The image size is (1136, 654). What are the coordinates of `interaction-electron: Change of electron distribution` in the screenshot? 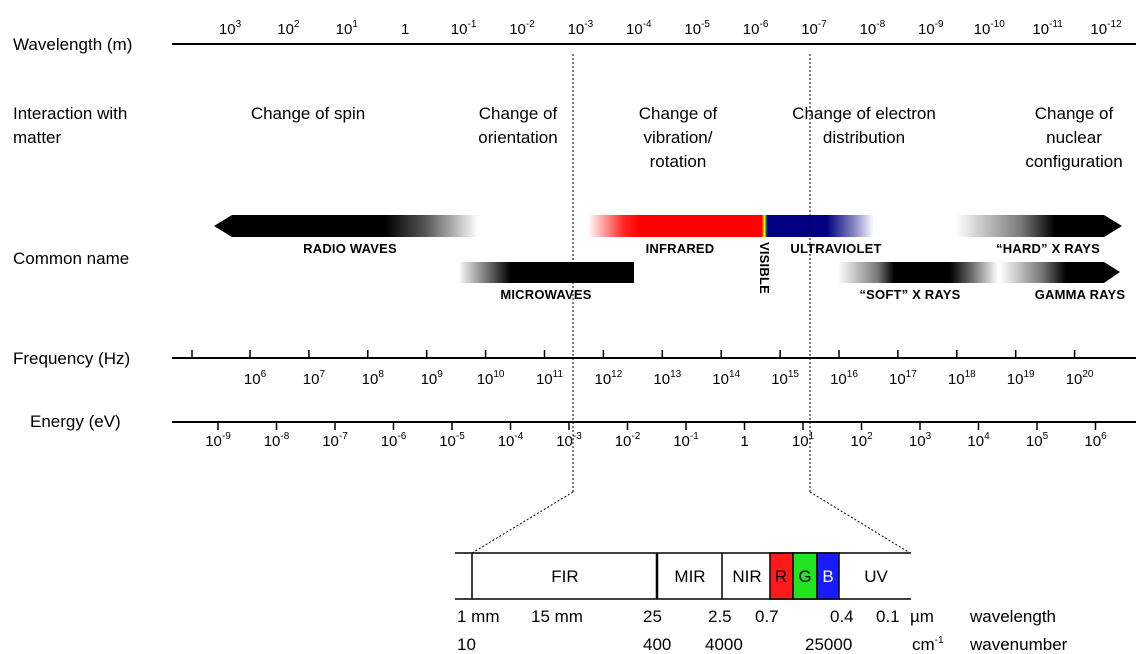 It's located at (864, 125).